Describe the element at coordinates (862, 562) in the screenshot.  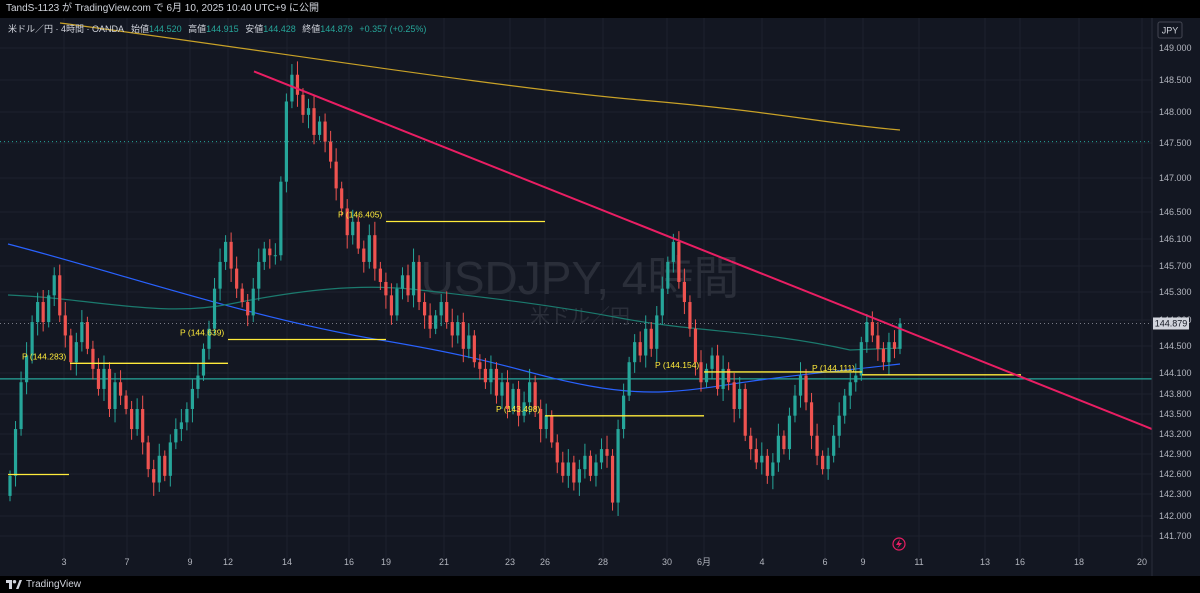
I see `time-tick-label: 9` at that location.